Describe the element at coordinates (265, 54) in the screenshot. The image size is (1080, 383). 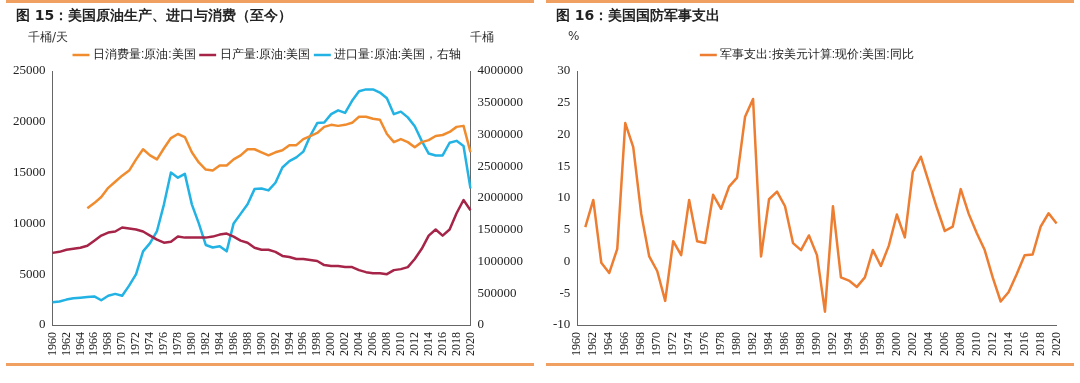
I see `legend-label: 日产量:原油:美国` at that location.